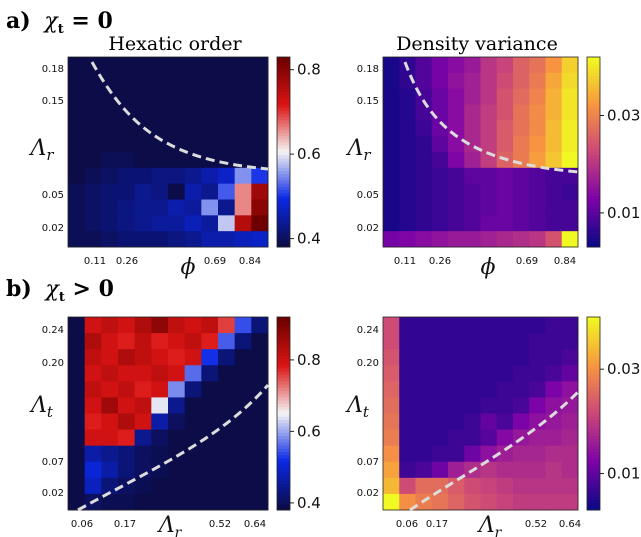 The width and height of the screenshot is (641, 537). What do you see at coordinates (19, 289) in the screenshot?
I see `row-label-b-letter: b)` at bounding box center [19, 289].